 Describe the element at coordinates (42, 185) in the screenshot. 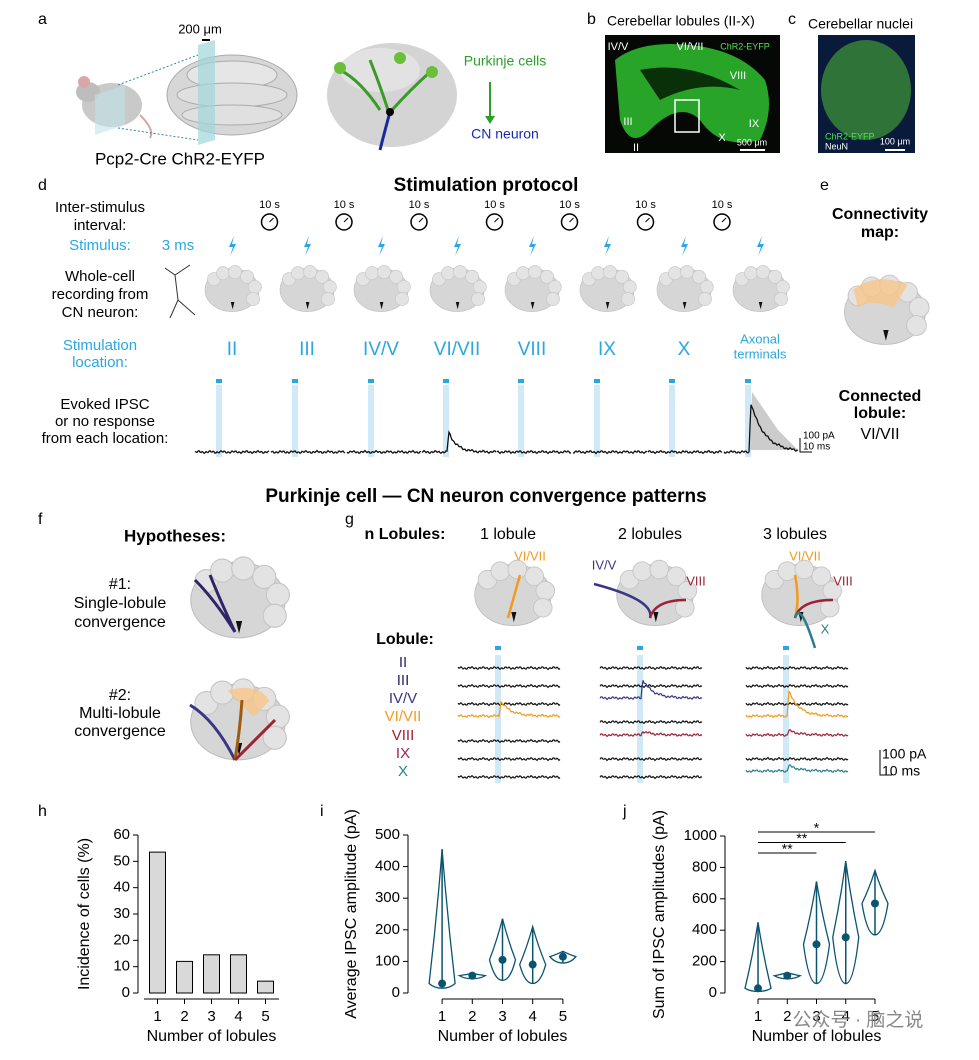

I see `panel-label: d` at that location.